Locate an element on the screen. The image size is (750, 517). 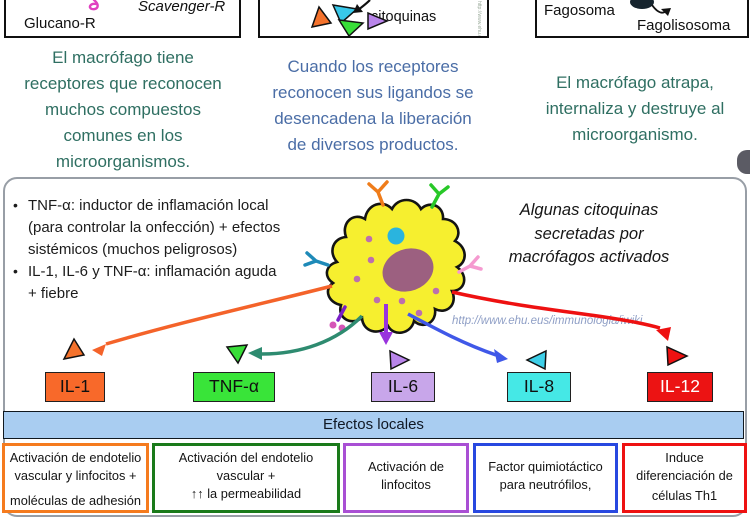
paragraph-line: comunes en los is located at coordinates (123, 135).